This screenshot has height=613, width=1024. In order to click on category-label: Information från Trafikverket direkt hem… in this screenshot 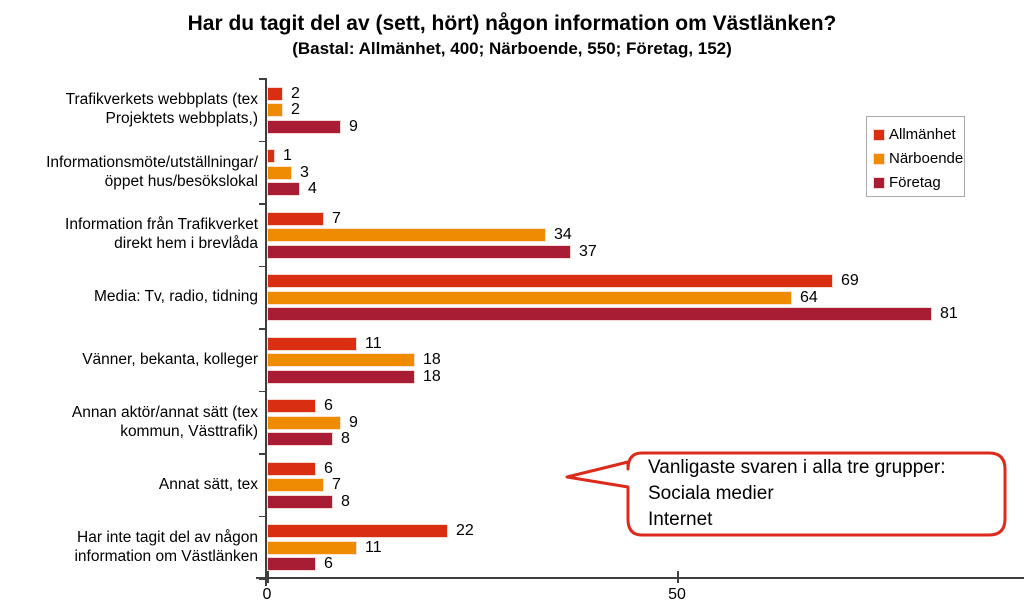, I will do `click(161, 234)`.